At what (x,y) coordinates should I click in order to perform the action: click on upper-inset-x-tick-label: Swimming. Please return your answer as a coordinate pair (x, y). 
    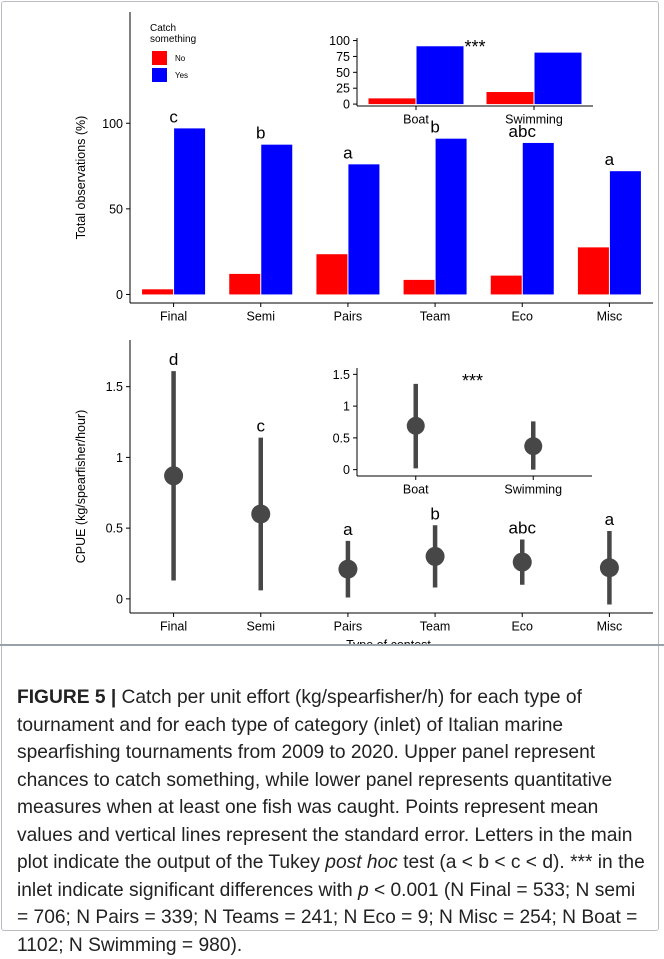
    Looking at the image, I should click on (534, 120).